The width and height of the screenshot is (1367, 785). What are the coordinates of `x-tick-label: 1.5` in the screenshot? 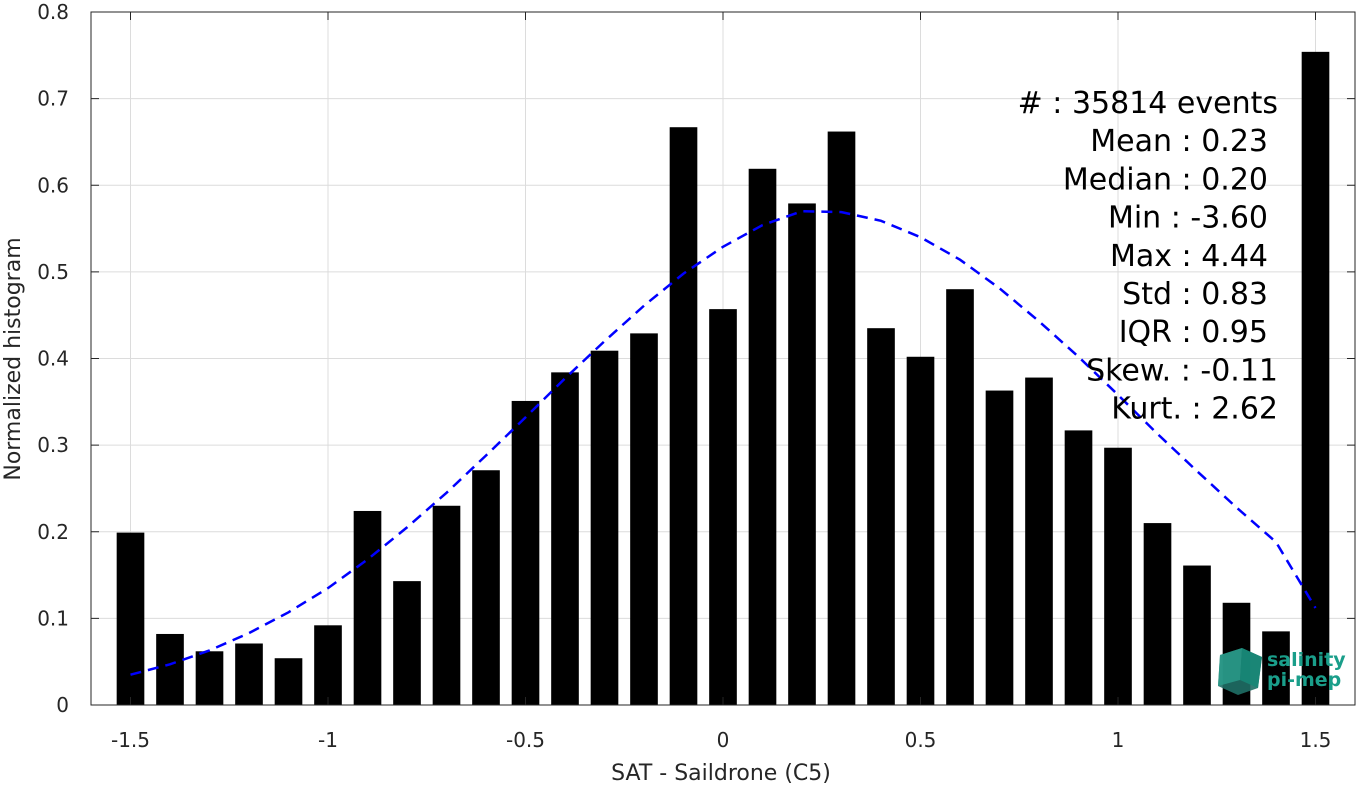 It's located at (1316, 740).